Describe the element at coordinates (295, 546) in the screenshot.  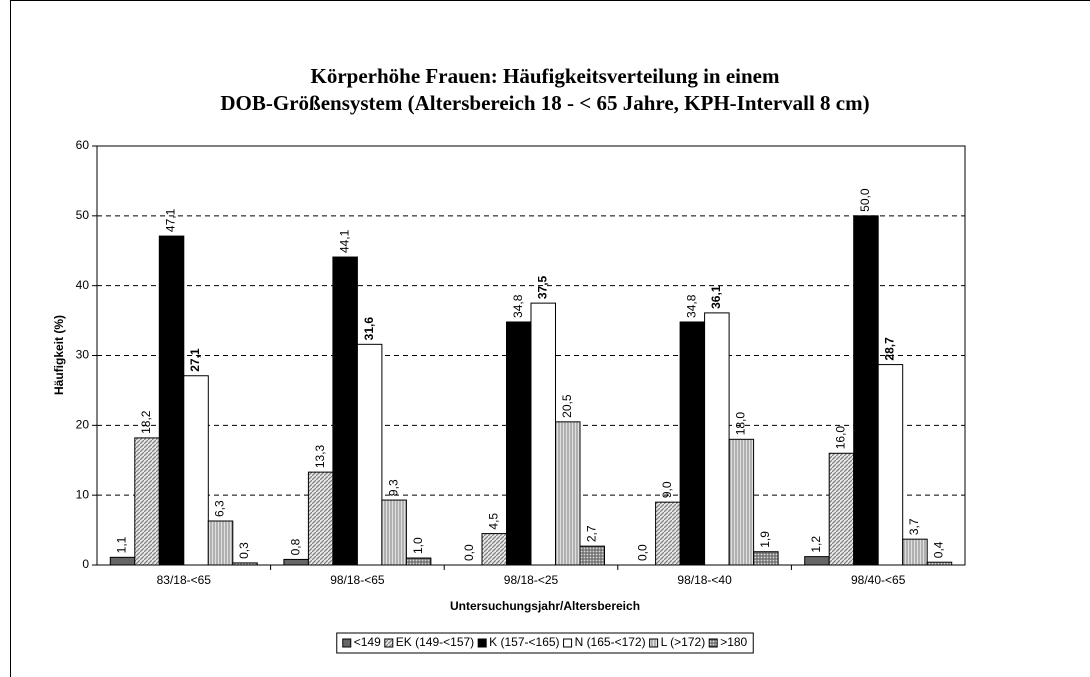
I see `data-label: 0,8` at that location.